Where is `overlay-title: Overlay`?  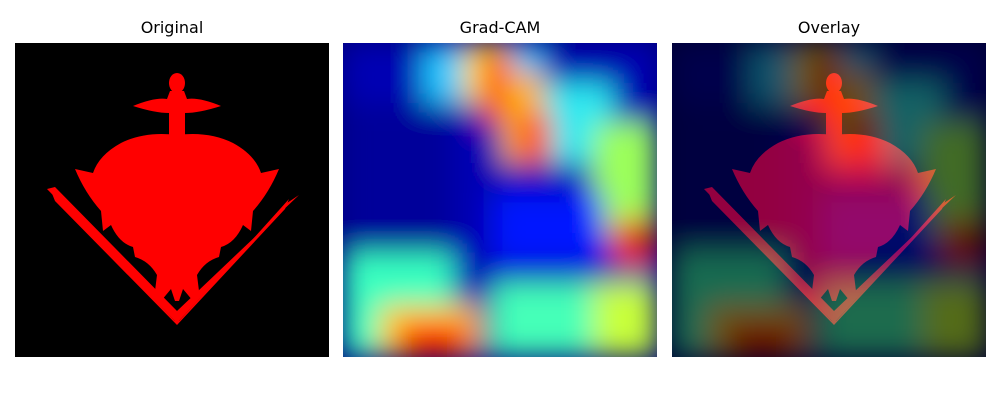 overlay-title: Overlay is located at coordinates (829, 27).